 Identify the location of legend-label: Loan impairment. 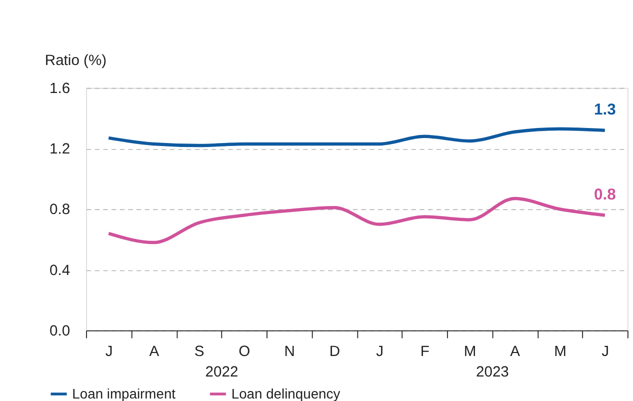
(124, 393).